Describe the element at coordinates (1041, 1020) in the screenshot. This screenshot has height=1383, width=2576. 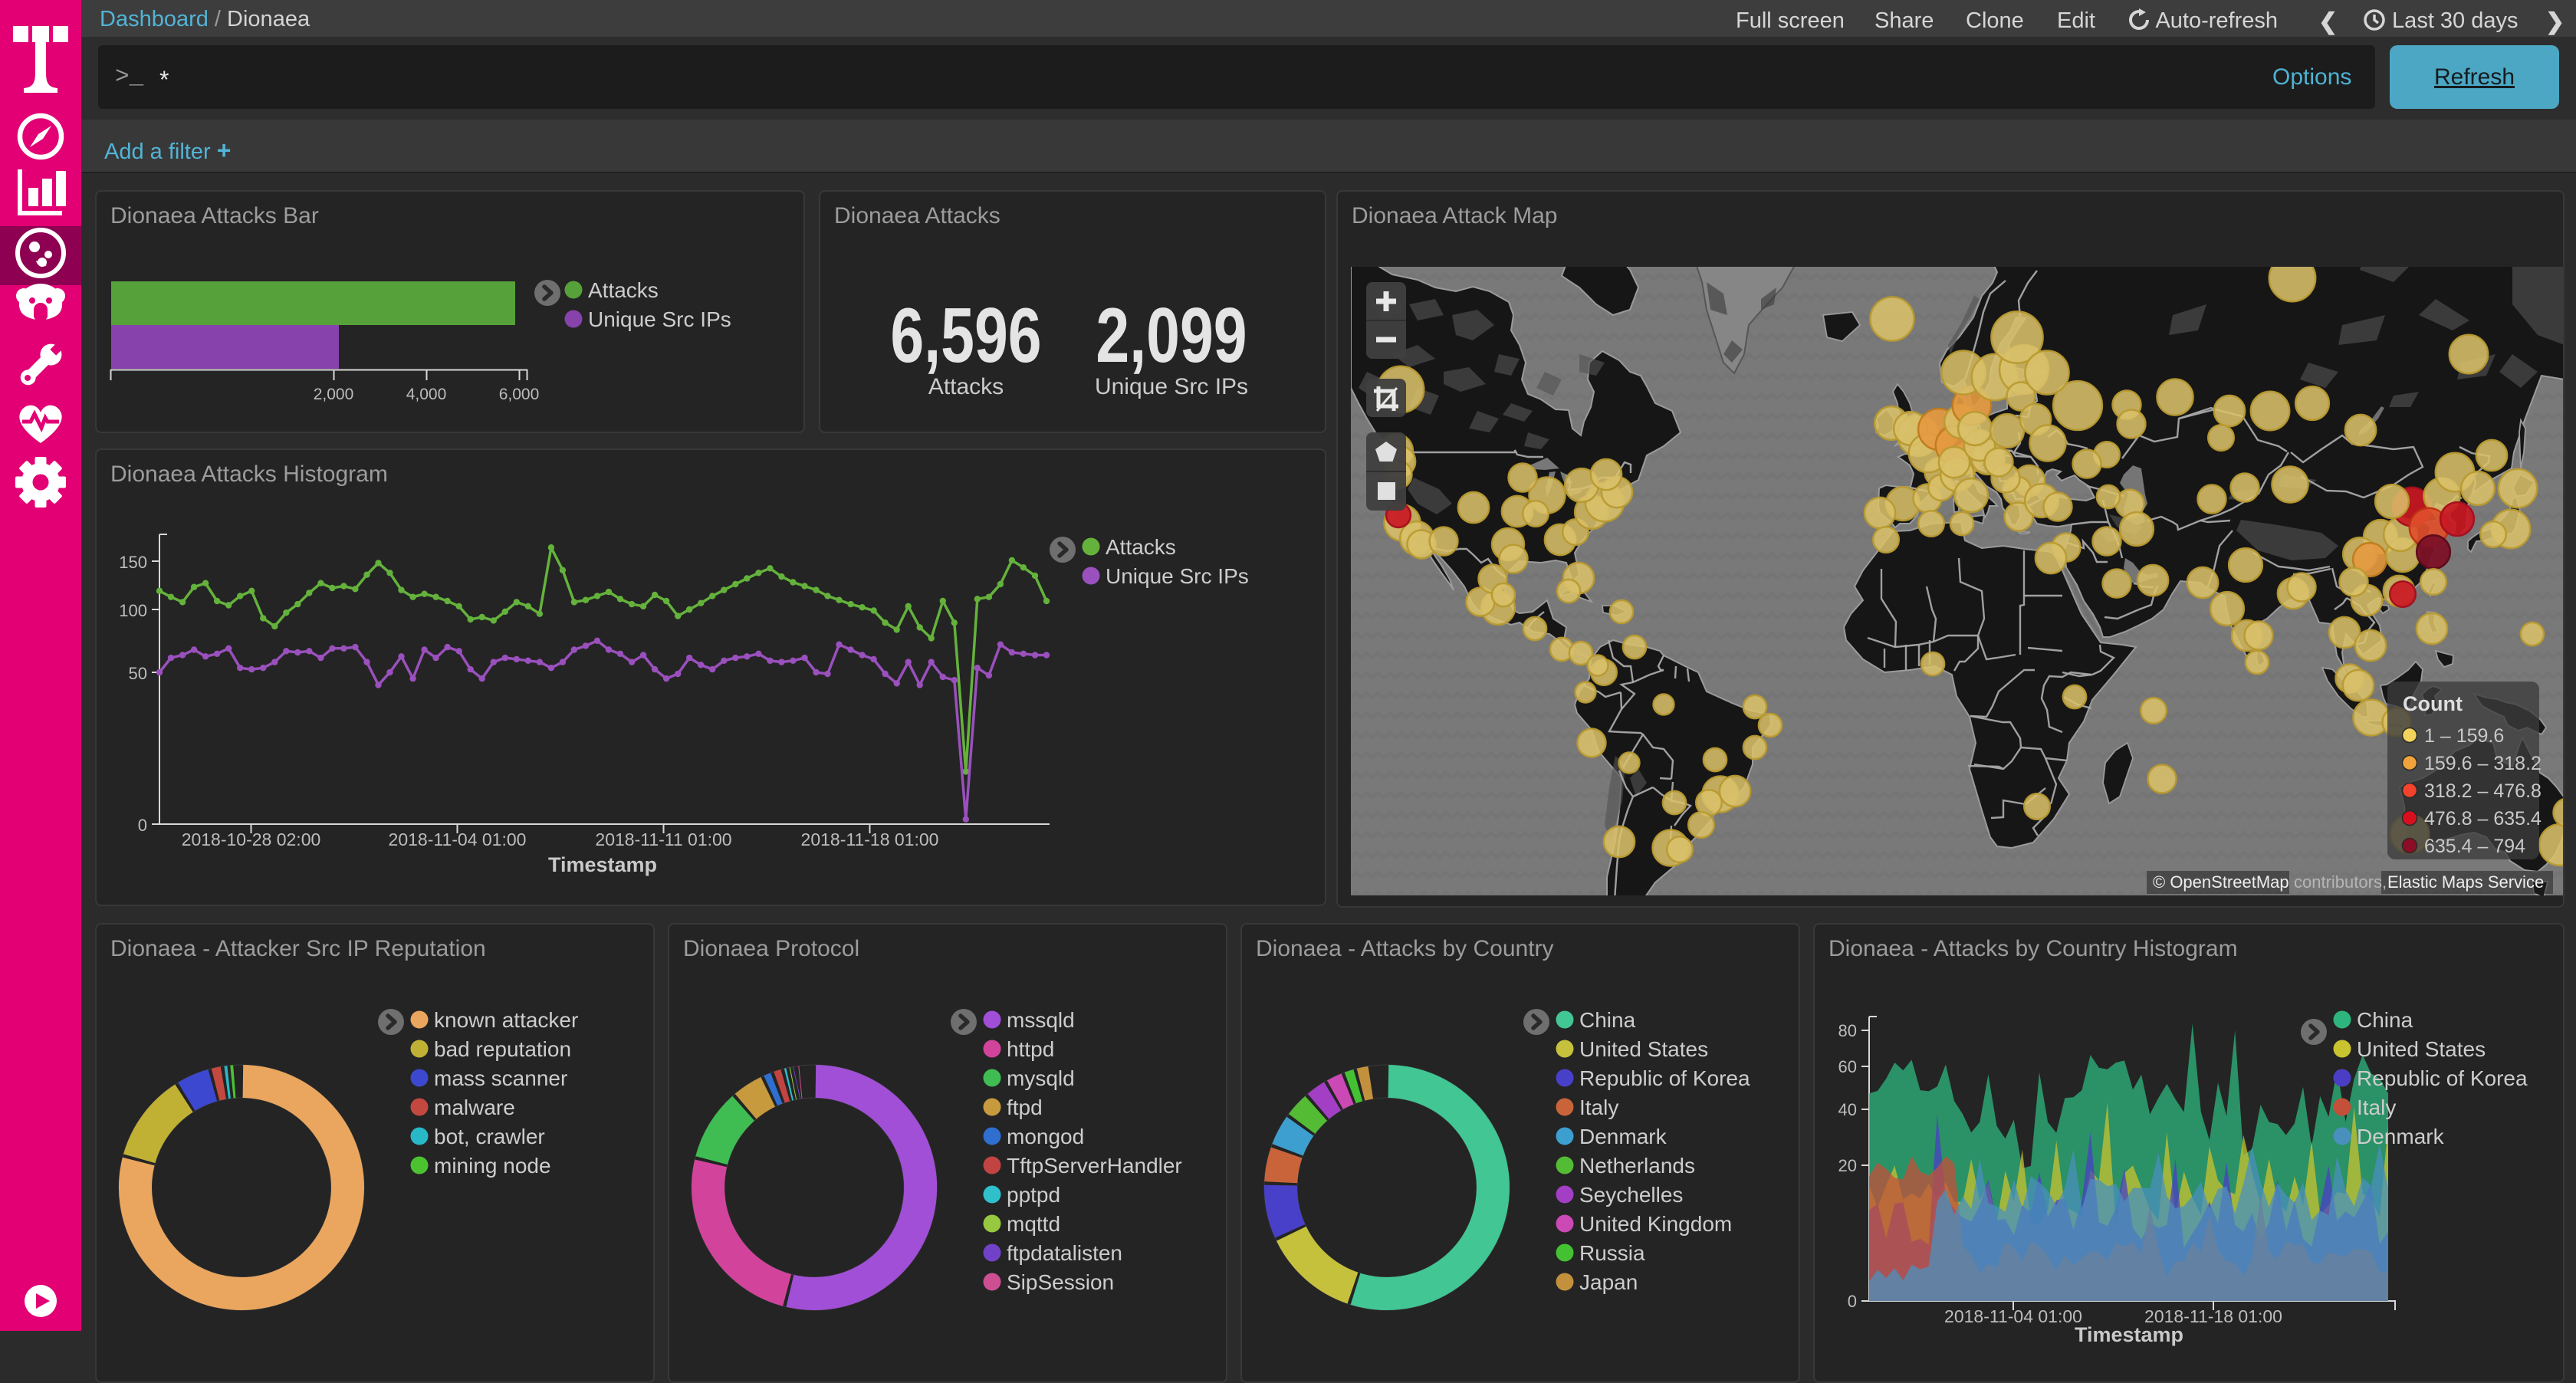
I see `svg-text: mssqld` at that location.